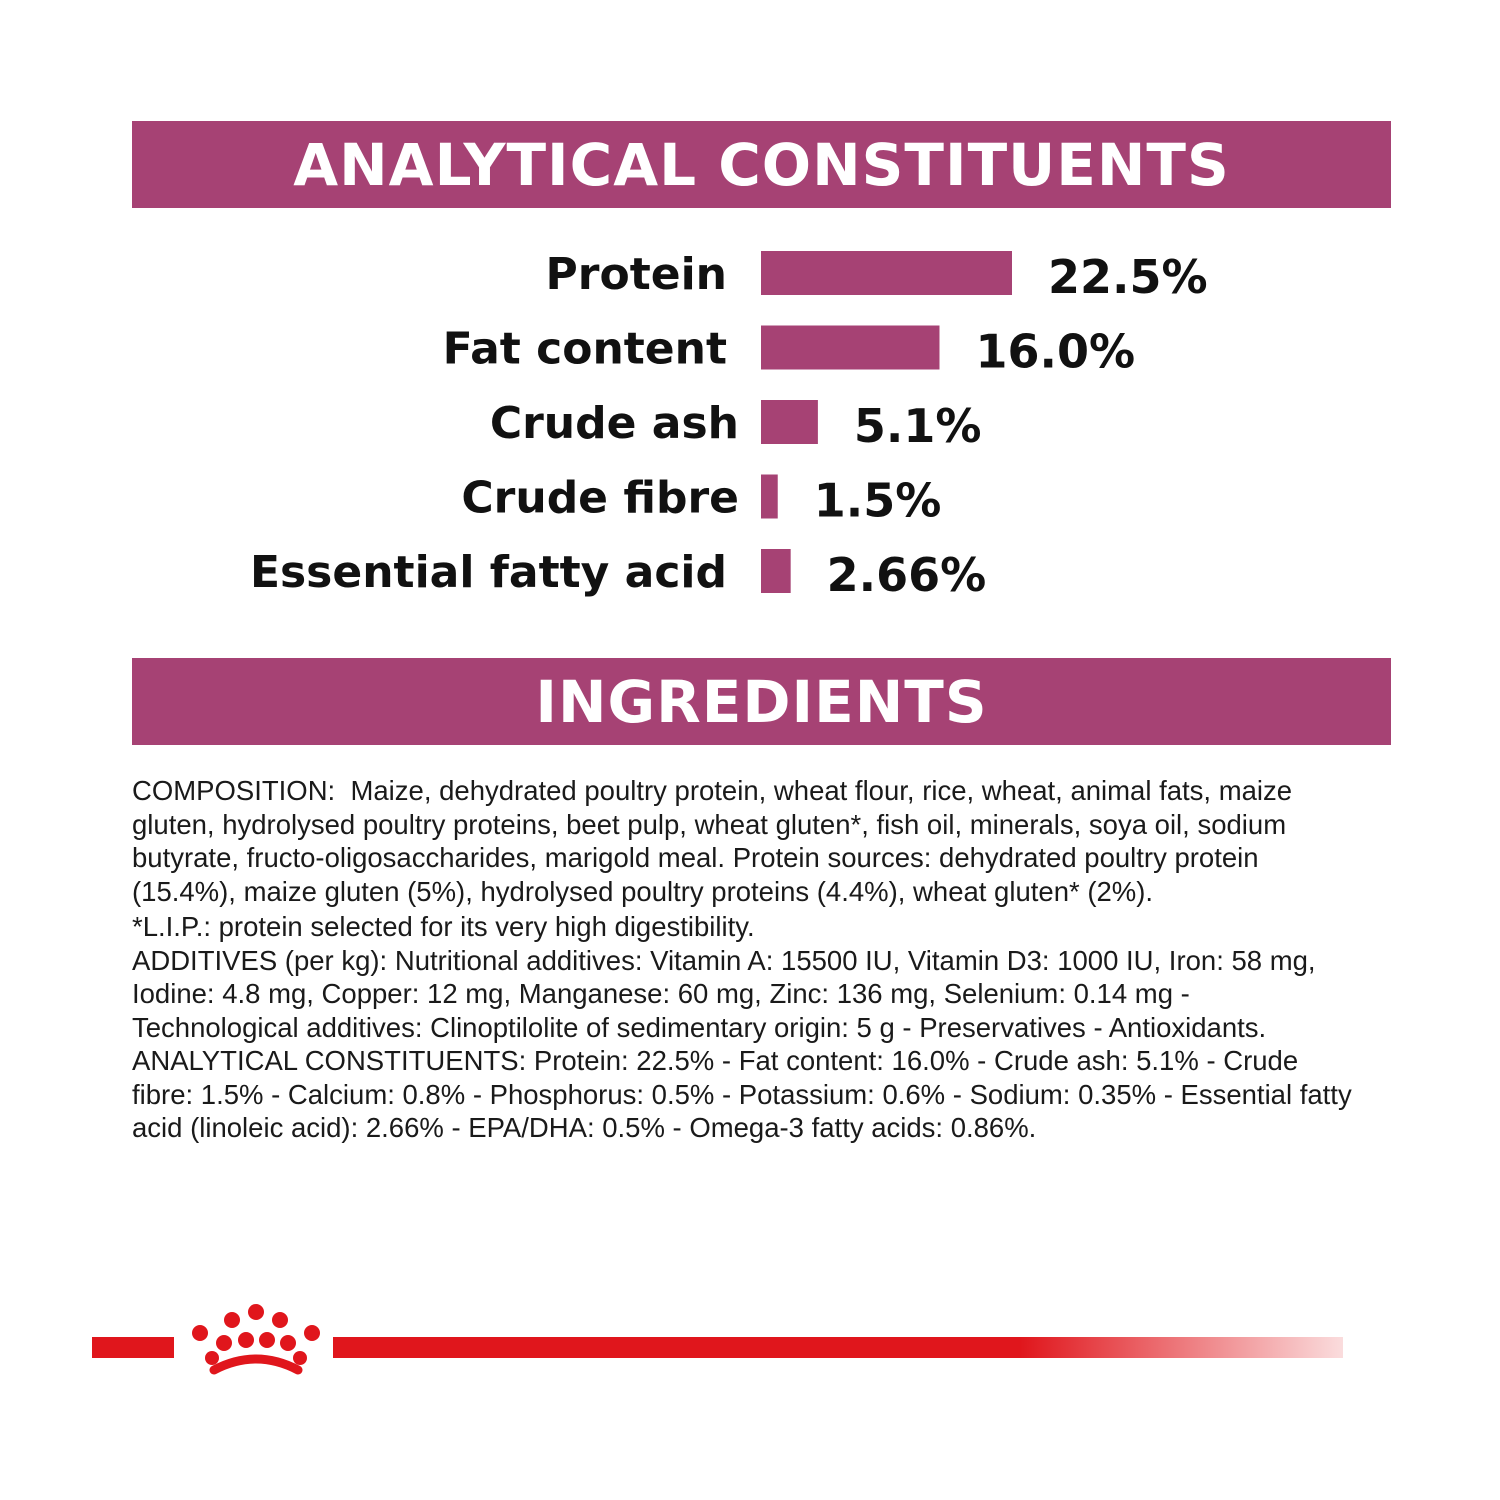  I want to click on analytical-constituents-title: ANALYTICAL CONSTITUENTS, so click(761, 164).